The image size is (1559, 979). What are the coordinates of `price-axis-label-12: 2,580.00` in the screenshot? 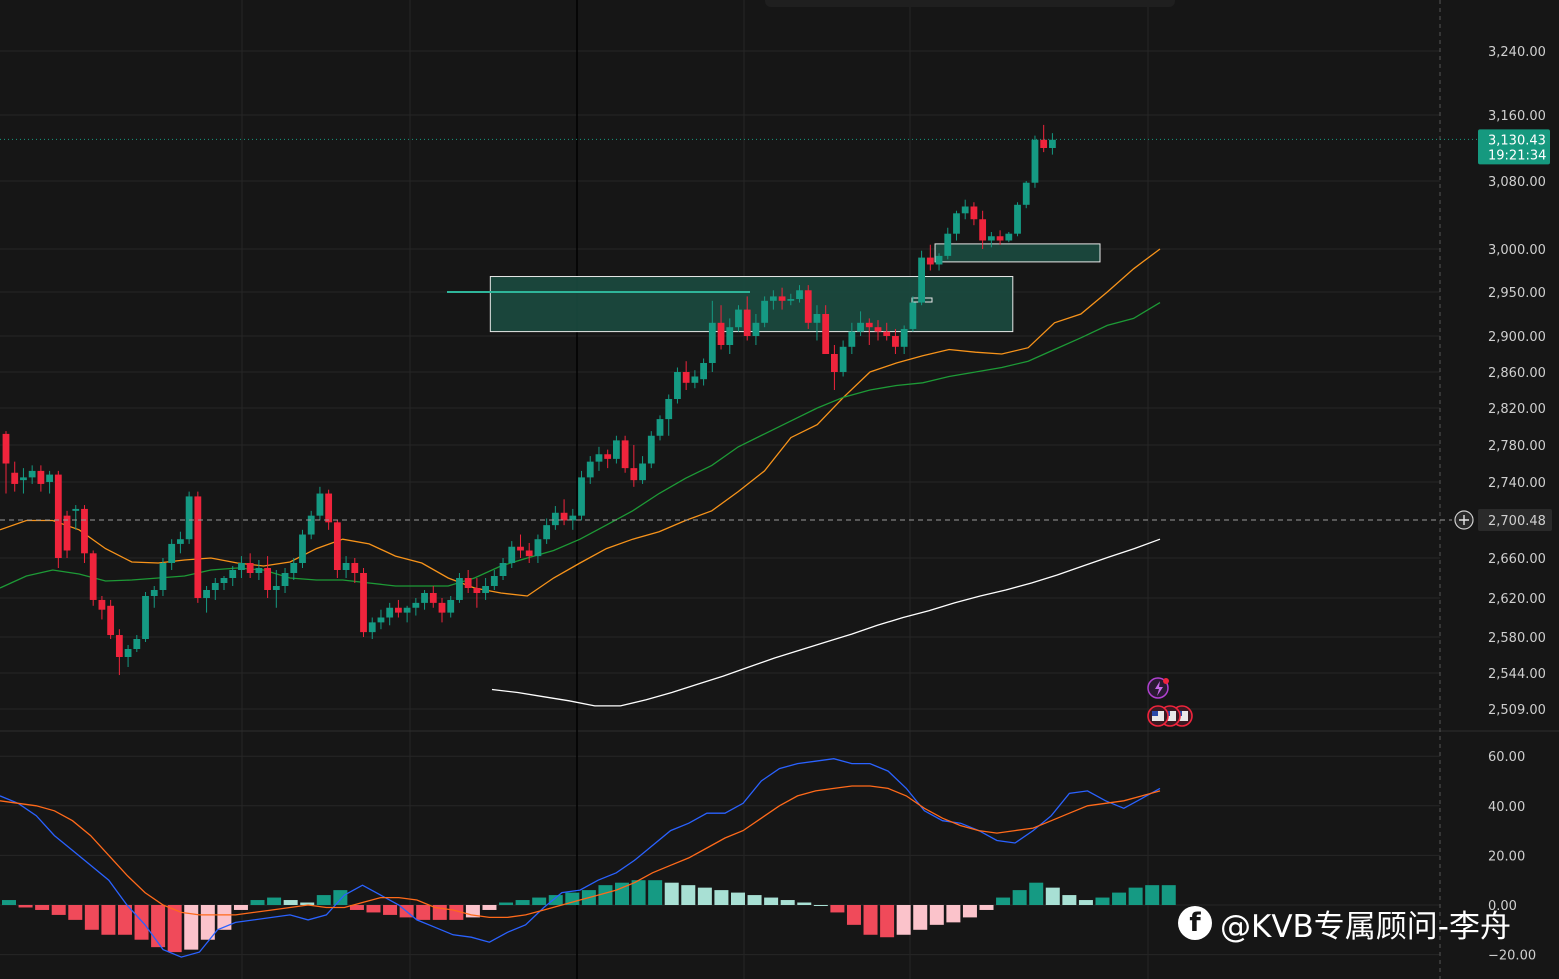 It's located at (1517, 638).